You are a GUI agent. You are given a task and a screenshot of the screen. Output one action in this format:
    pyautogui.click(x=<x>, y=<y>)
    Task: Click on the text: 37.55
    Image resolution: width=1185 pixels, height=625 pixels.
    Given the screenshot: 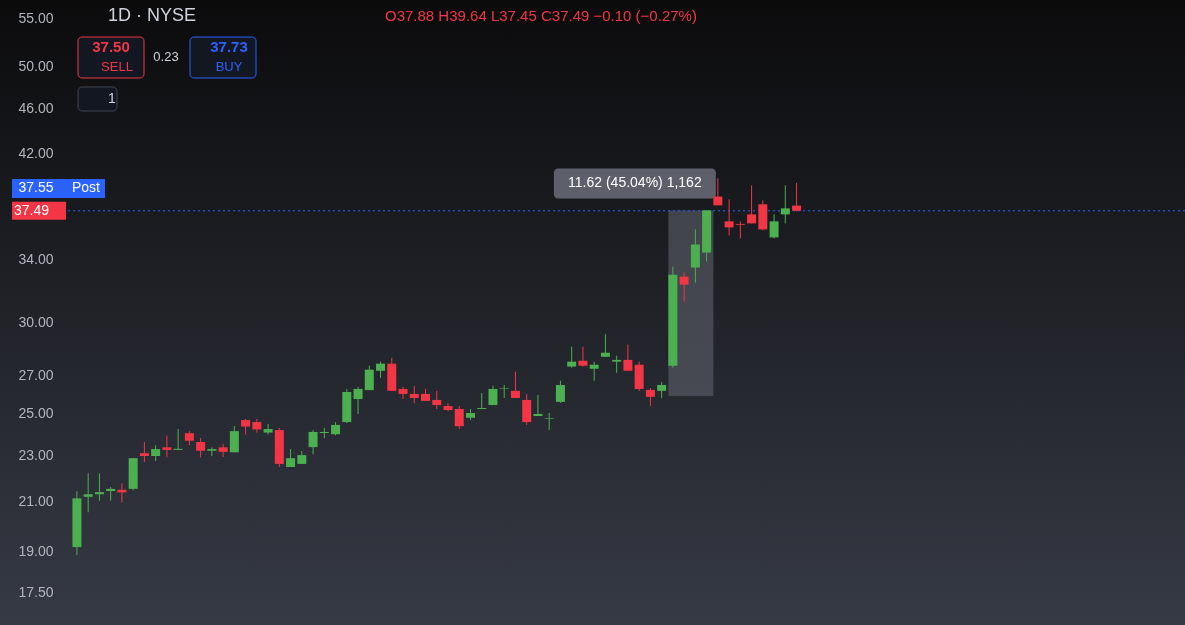 What is the action you would take?
    pyautogui.click(x=36, y=187)
    